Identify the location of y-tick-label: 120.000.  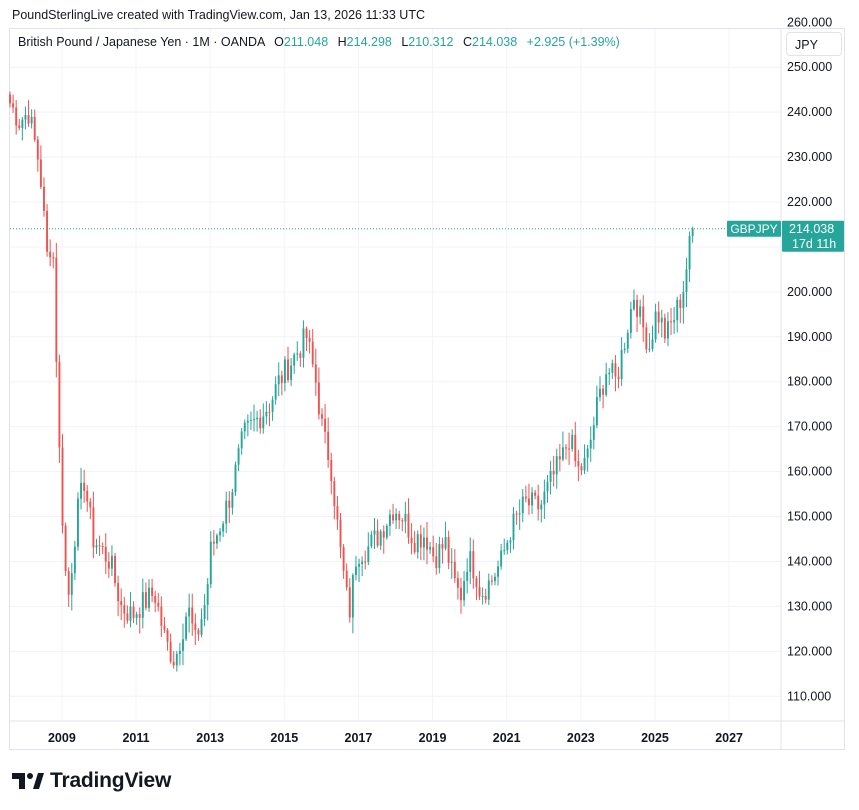
(809, 651).